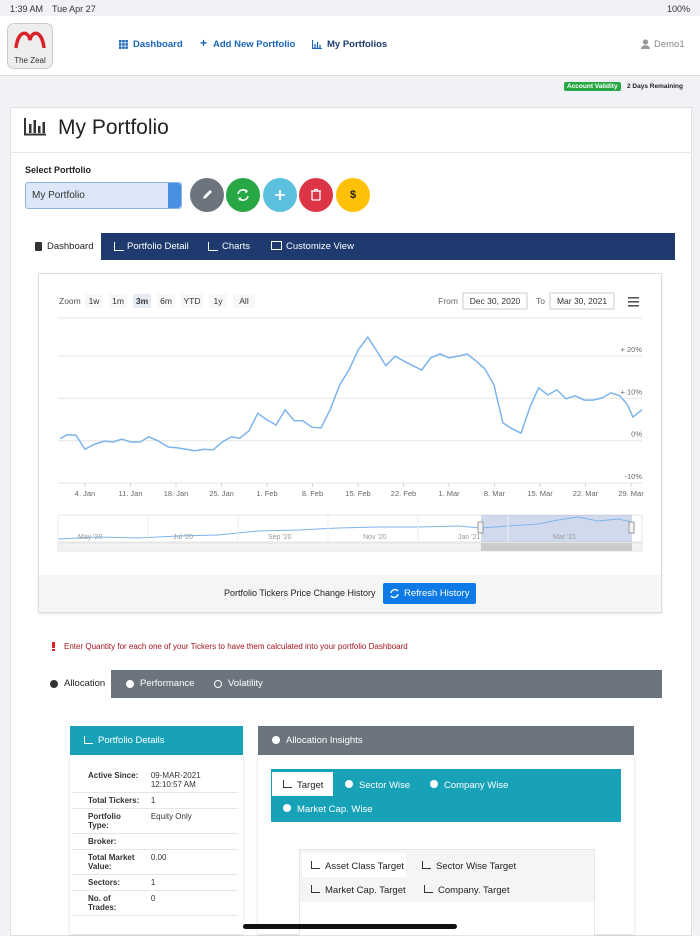 The image size is (700, 936). I want to click on x-tick-label: 22. Mar, so click(586, 493).